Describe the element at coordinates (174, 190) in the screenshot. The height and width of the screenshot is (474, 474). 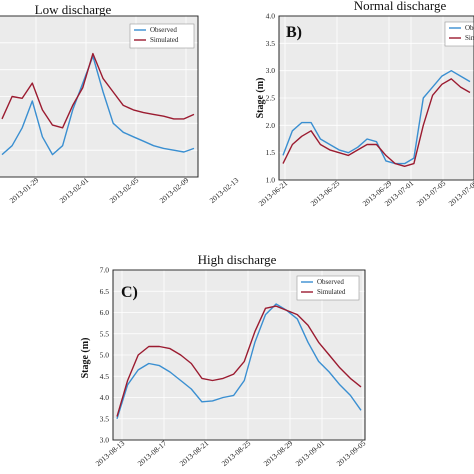
I see `x-tick-label: 2013-02-09` at that location.